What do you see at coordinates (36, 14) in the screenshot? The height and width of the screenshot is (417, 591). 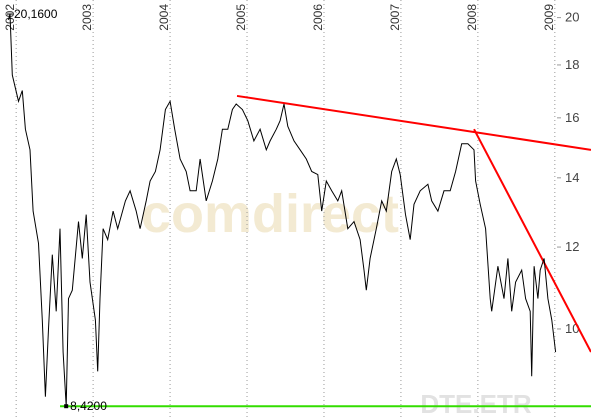 I see `high-label: 20,1600` at bounding box center [36, 14].